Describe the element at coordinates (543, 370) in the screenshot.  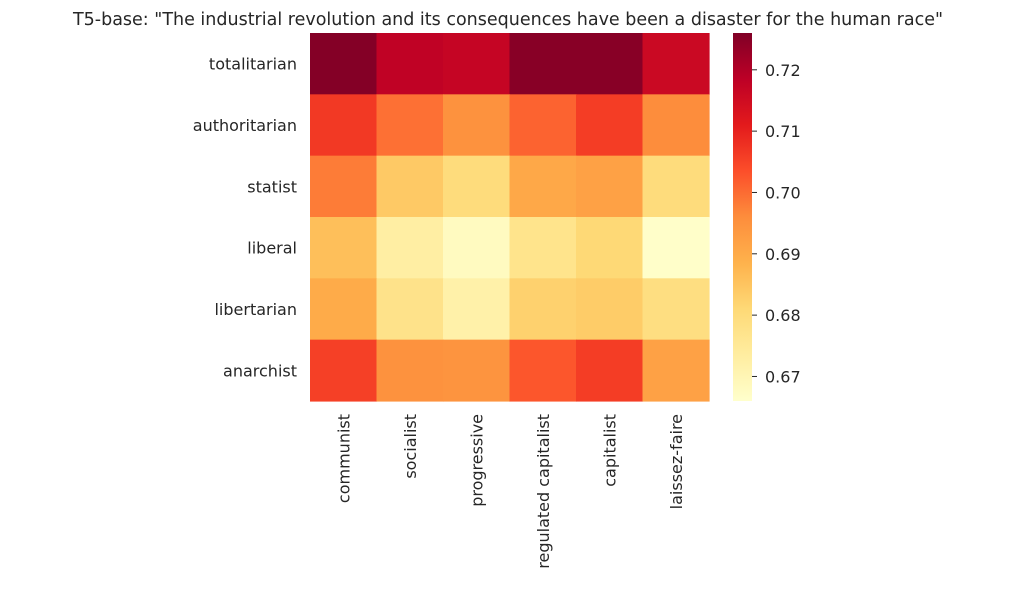
I see `cell-anarchist-regulated-capitalist` at that location.